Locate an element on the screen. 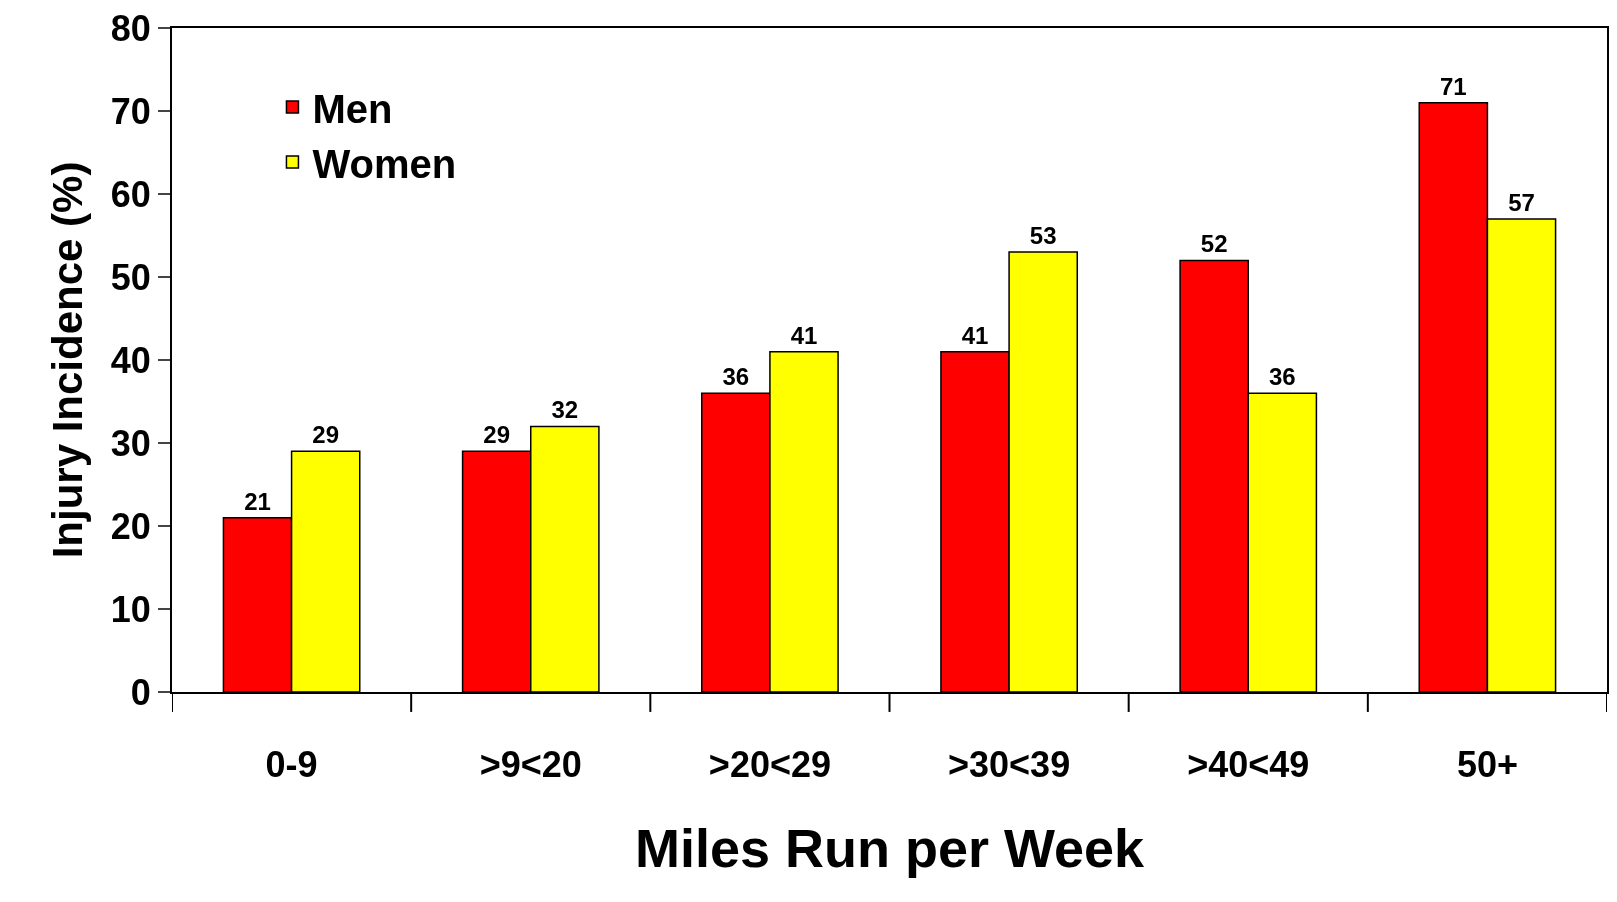 The height and width of the screenshot is (902, 1617). legend-label: Men is located at coordinates (352, 108).